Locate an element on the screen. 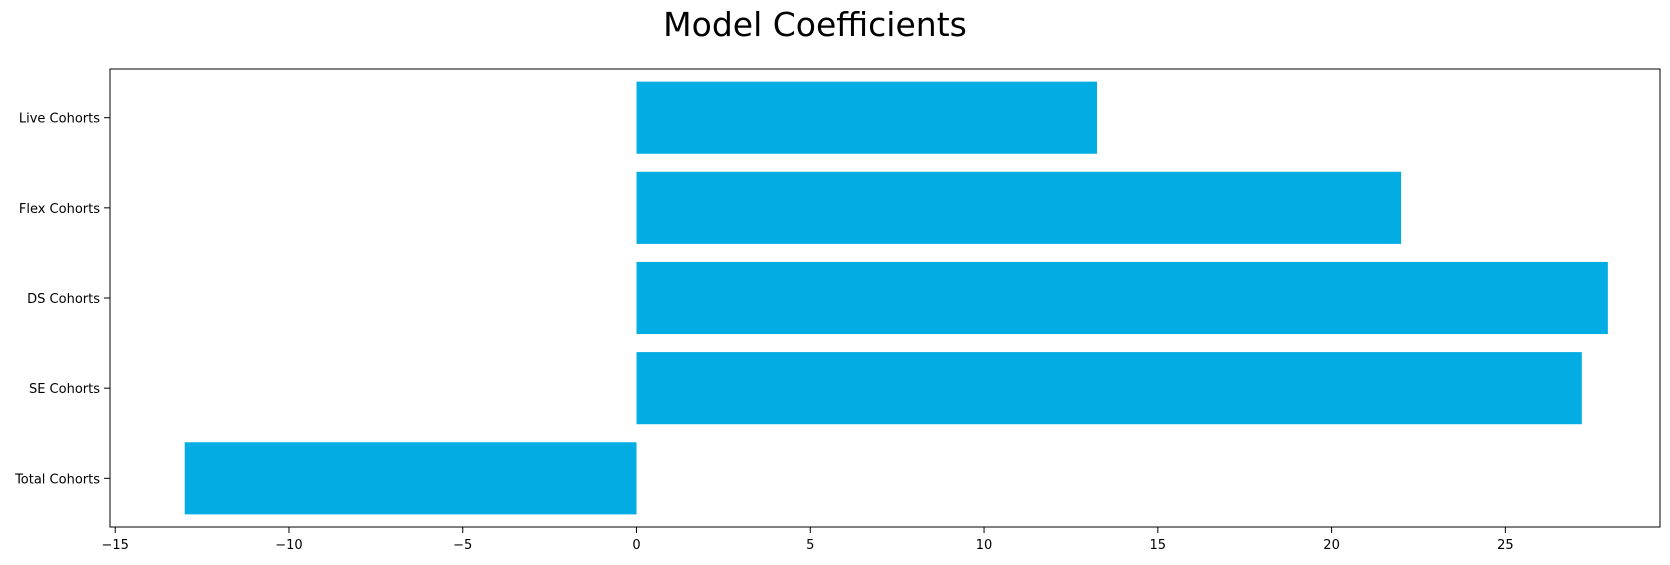 Image resolution: width=1670 pixels, height=565 pixels. x-tick-label: −5 is located at coordinates (462, 545).